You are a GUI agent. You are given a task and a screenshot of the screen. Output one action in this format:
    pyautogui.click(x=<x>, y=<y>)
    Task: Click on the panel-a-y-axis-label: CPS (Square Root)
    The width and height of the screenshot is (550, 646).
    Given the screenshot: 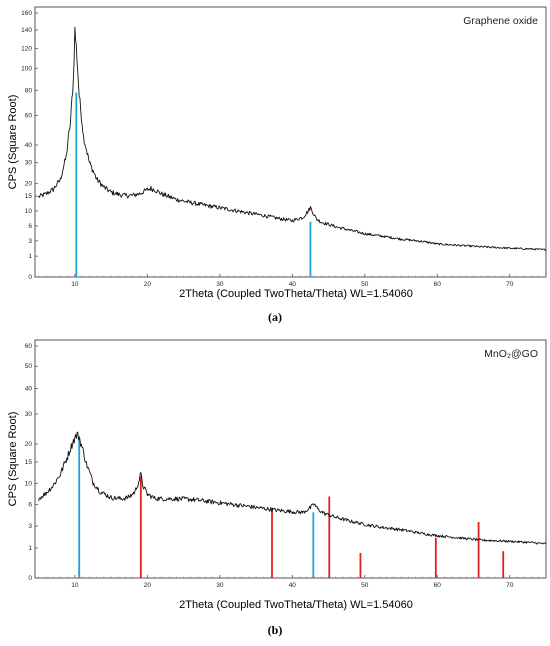 What is the action you would take?
    pyautogui.click(x=13, y=142)
    